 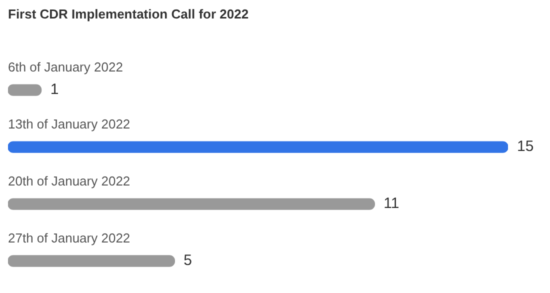 I want to click on data-label: 1, so click(x=54, y=89).